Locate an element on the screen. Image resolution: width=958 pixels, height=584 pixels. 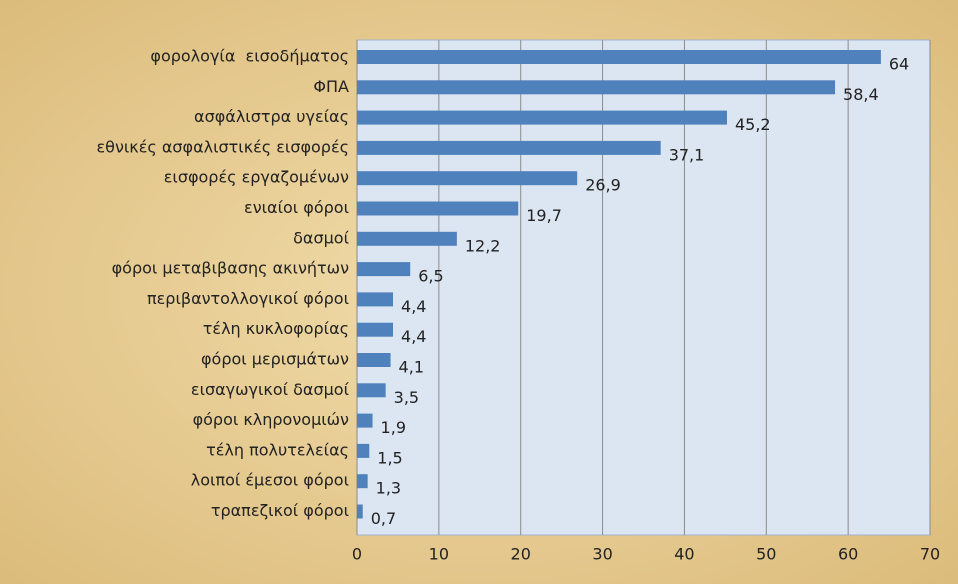
y-tick-label: λοιποί έμεσοι φόροι is located at coordinates (270, 480).